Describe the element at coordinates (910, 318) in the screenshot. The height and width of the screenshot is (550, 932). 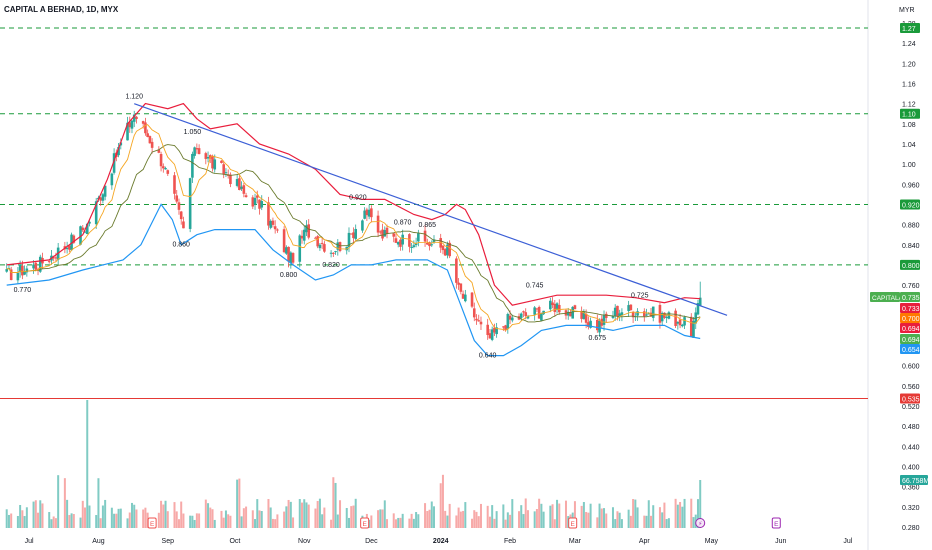
I see `indicator-value-label-bg` at that location.